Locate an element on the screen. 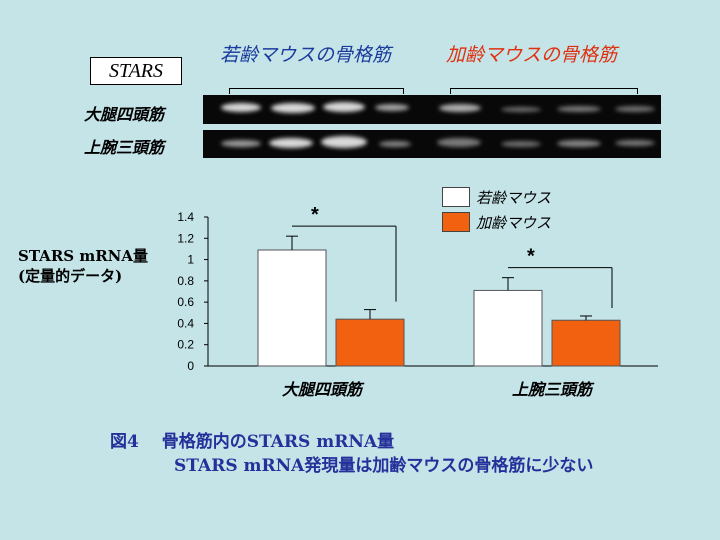 The width and height of the screenshot is (720, 540). y-axis-label: STARS mRNA量 (定量的データ) is located at coordinates (83, 266).